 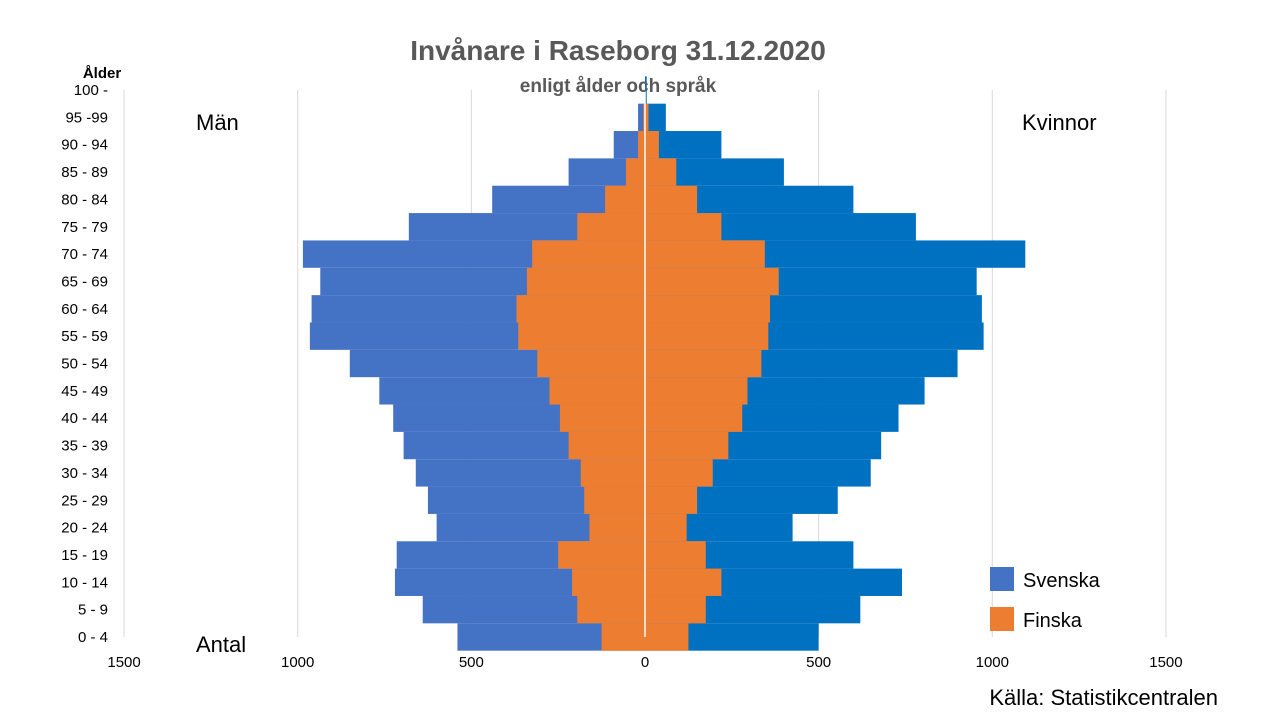 What do you see at coordinates (102, 73) in the screenshot?
I see `y-axis-title: Ålder` at bounding box center [102, 73].